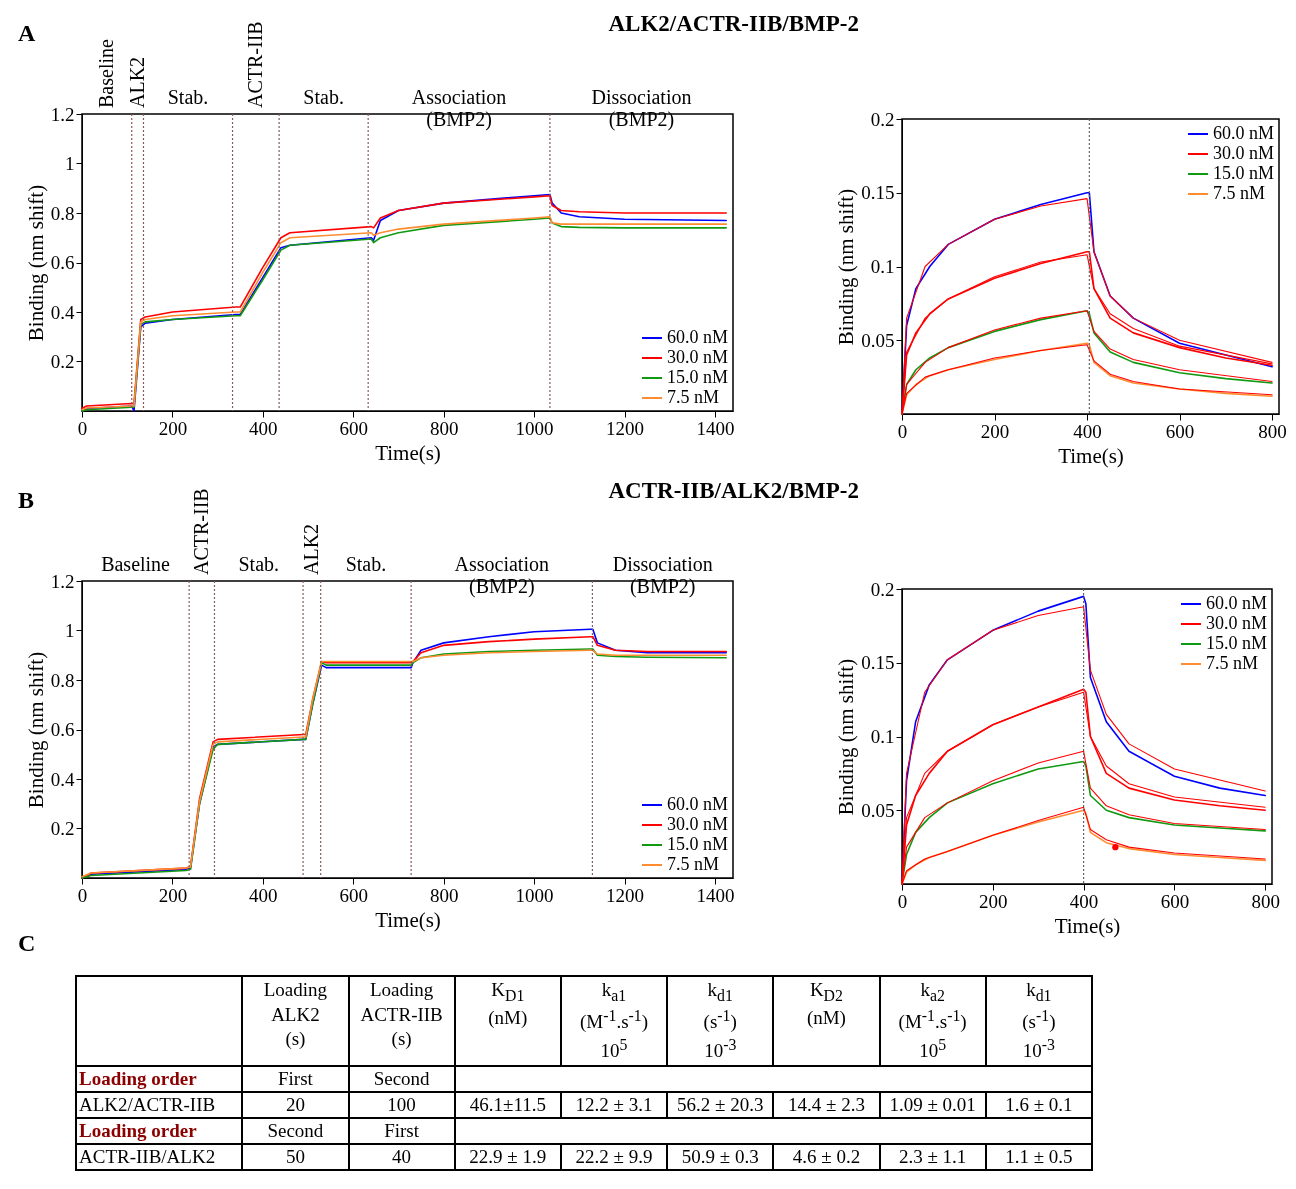  What do you see at coordinates (507, 1105) in the screenshot?
I see `text: 46.1±11.5` at bounding box center [507, 1105].